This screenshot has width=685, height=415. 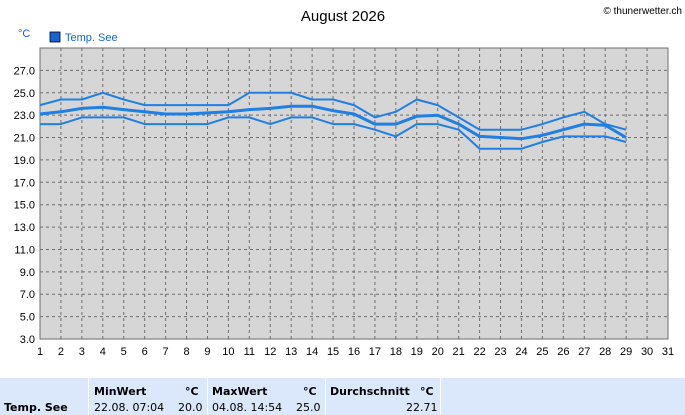 What do you see at coordinates (36, 407) in the screenshot?
I see `stats-row-label: Temp. See` at bounding box center [36, 407].